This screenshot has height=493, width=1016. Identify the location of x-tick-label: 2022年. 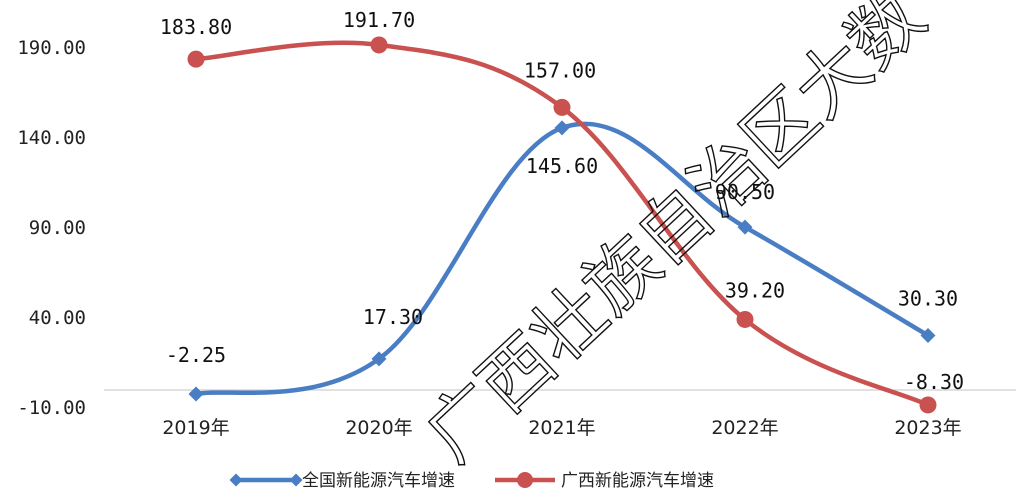
(744, 428).